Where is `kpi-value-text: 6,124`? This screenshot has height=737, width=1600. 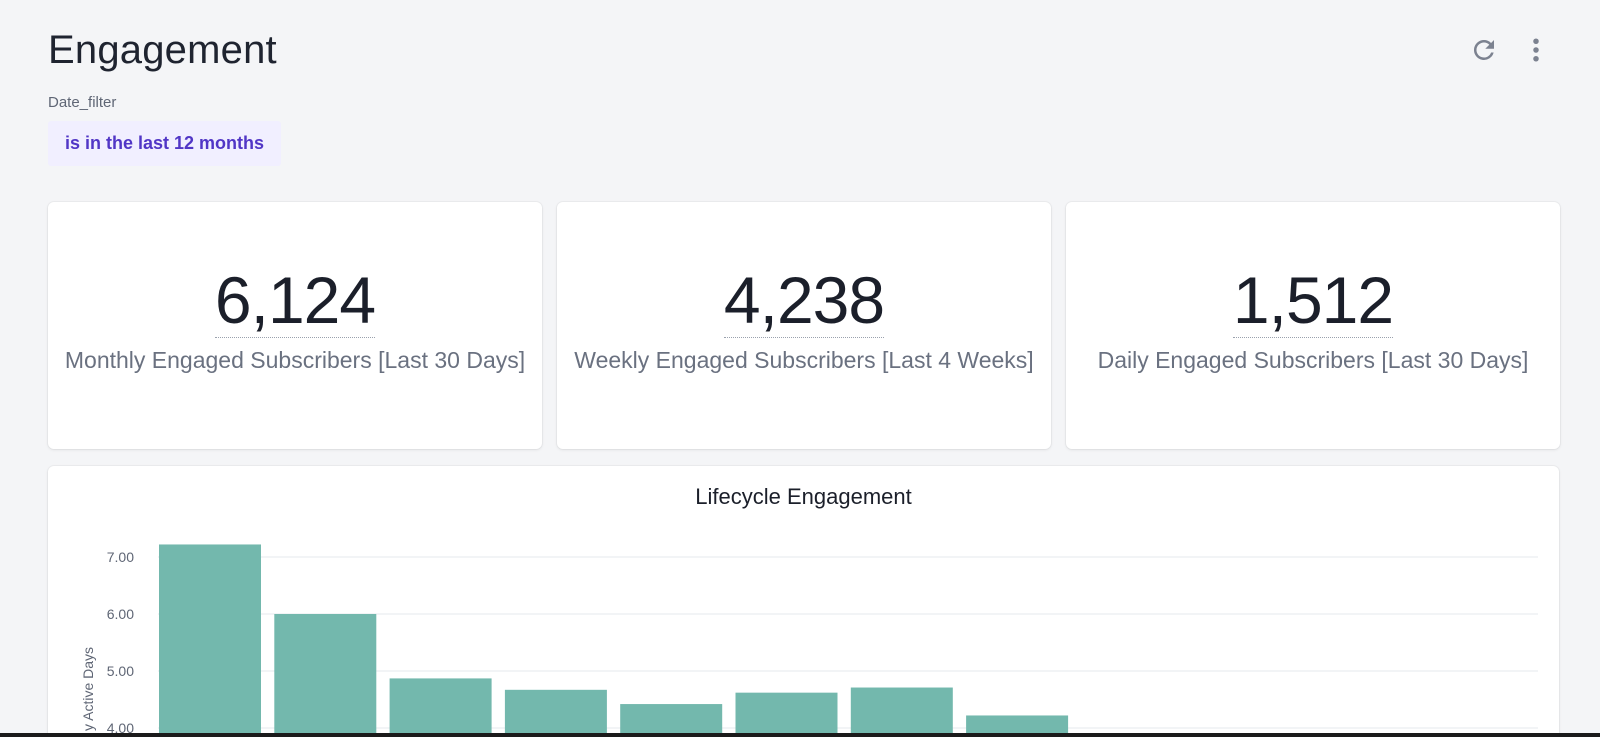 kpi-value-text: 6,124 is located at coordinates (295, 300).